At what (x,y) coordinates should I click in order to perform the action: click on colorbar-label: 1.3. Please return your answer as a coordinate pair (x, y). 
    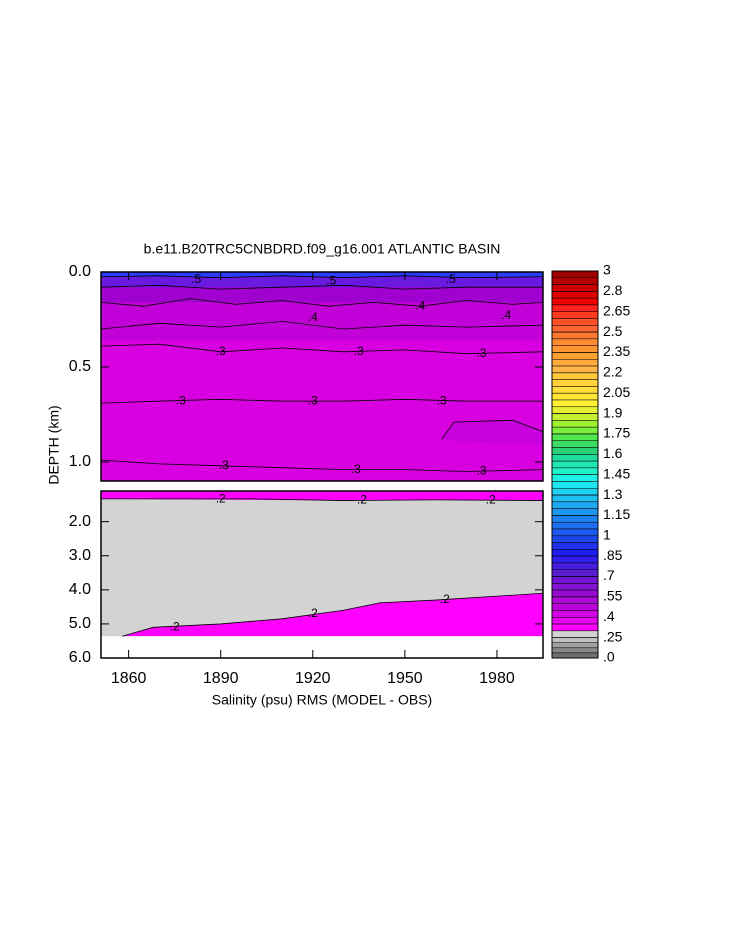
    Looking at the image, I should click on (613, 494).